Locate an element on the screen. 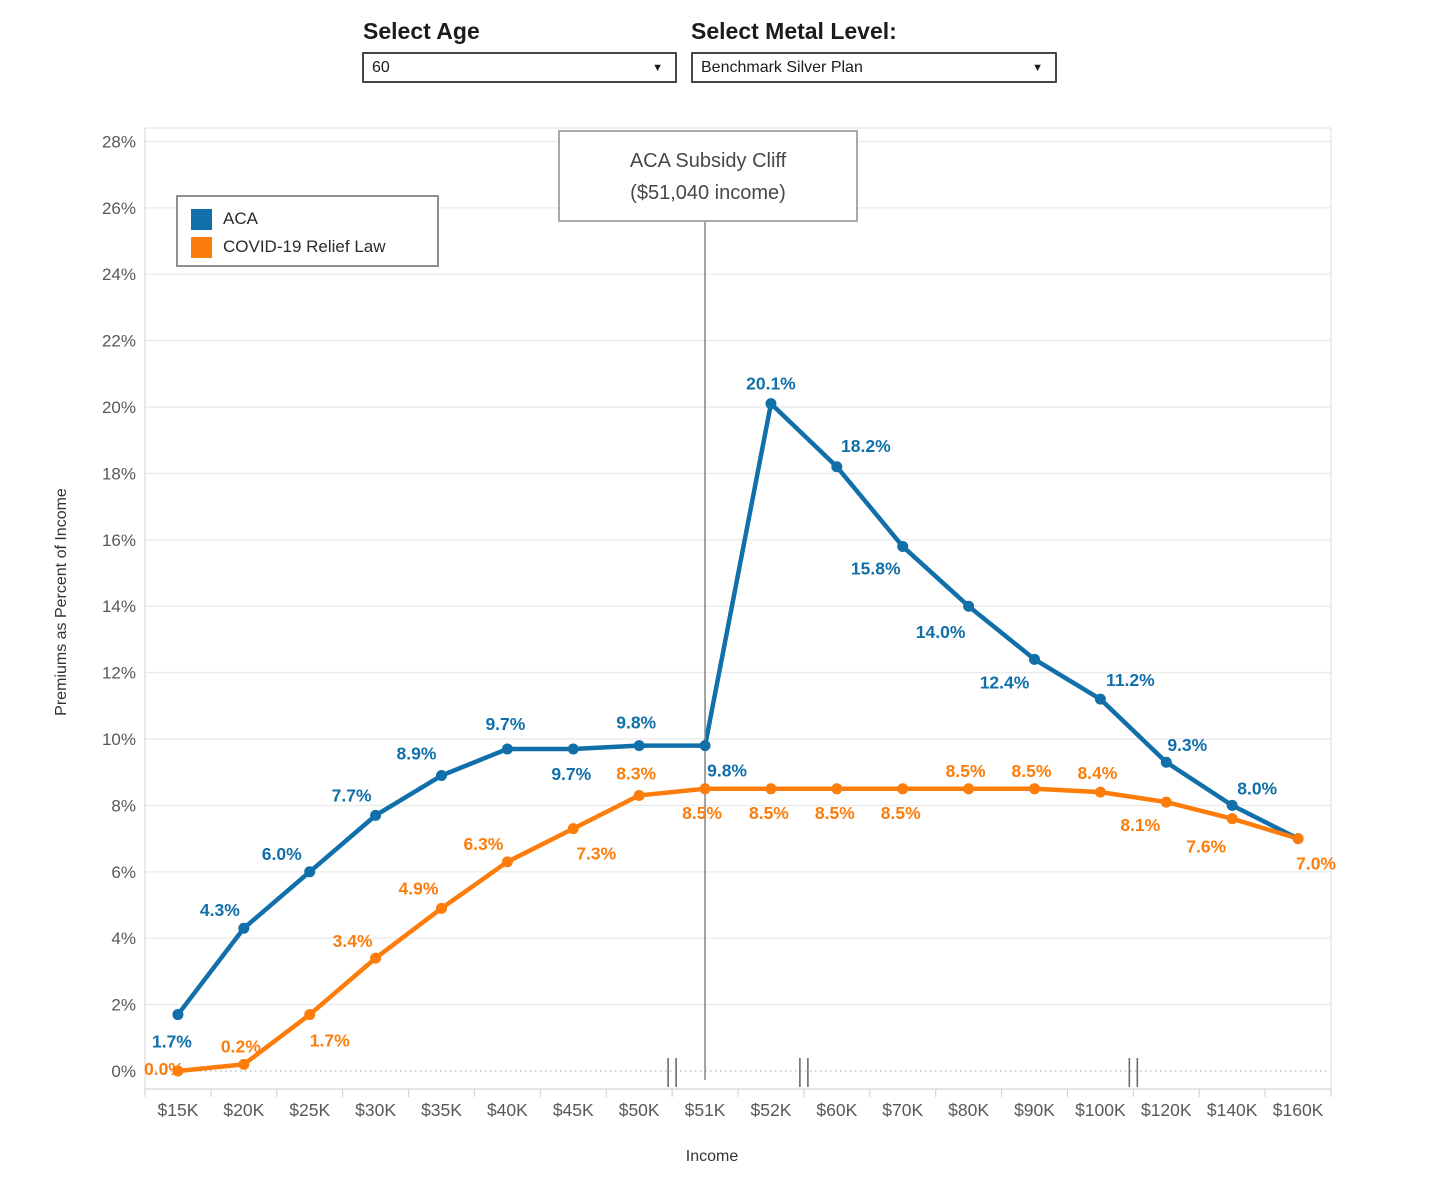  data-point-label: 3.4% is located at coordinates (353, 941).